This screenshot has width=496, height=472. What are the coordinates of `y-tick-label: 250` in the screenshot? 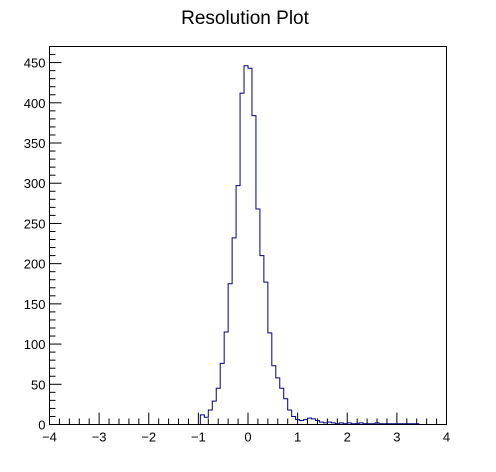 It's located at (35, 223).